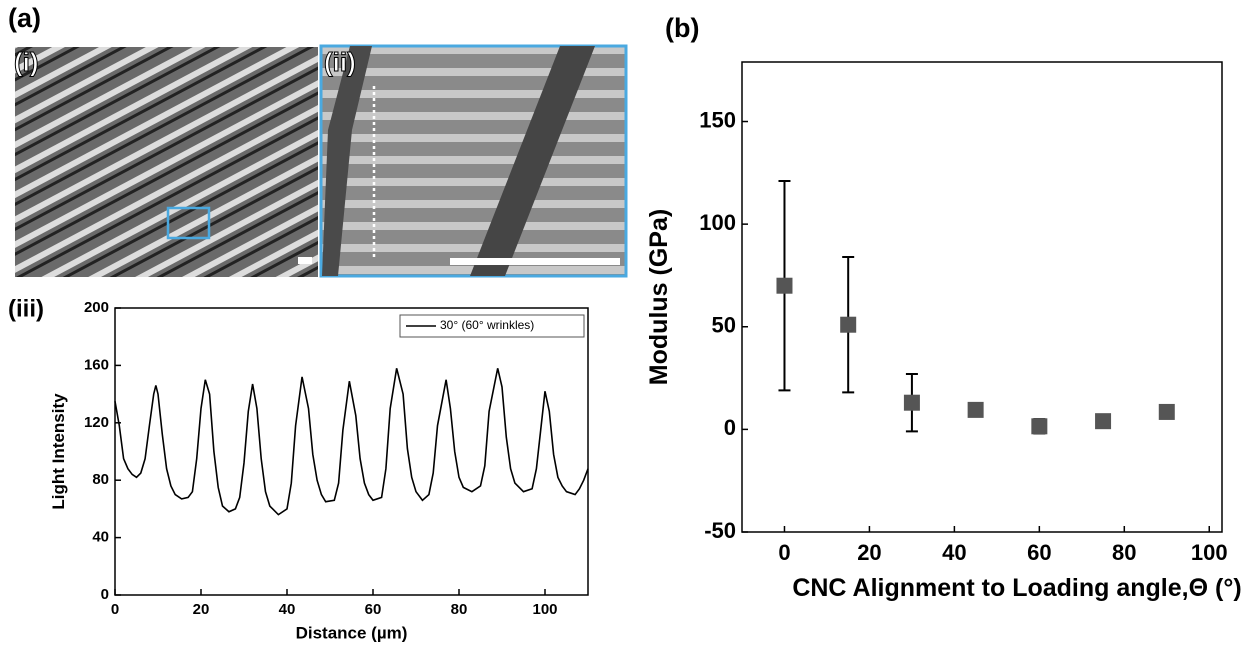 The image size is (1255, 668). I want to click on y-tick-label: -50, so click(720, 530).